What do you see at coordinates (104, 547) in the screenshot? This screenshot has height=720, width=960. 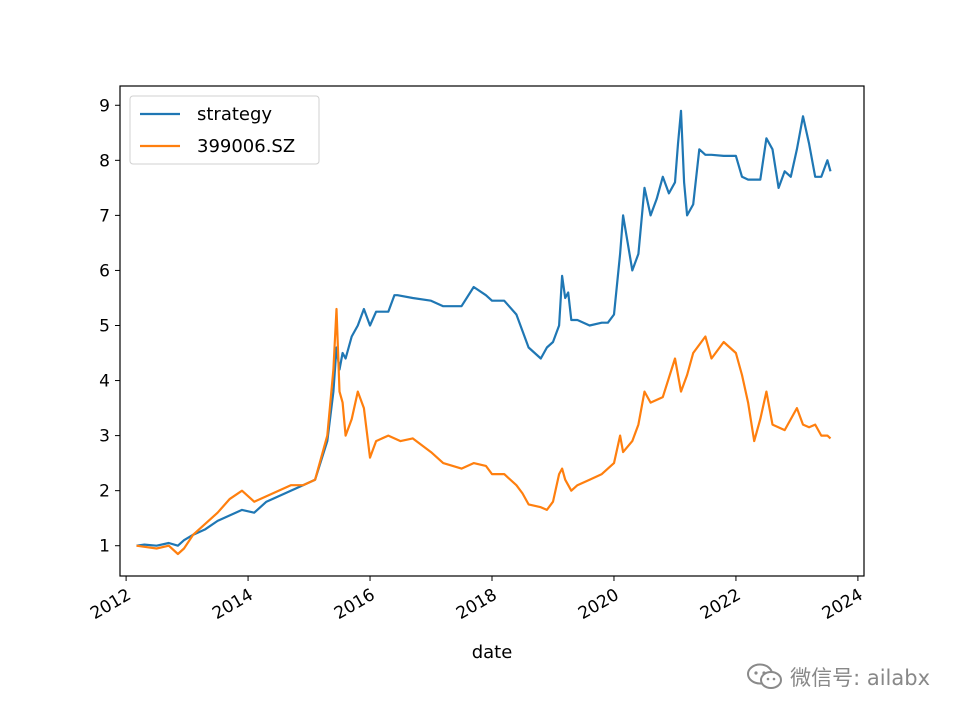 I see `y-tick-label: 1` at bounding box center [104, 547].